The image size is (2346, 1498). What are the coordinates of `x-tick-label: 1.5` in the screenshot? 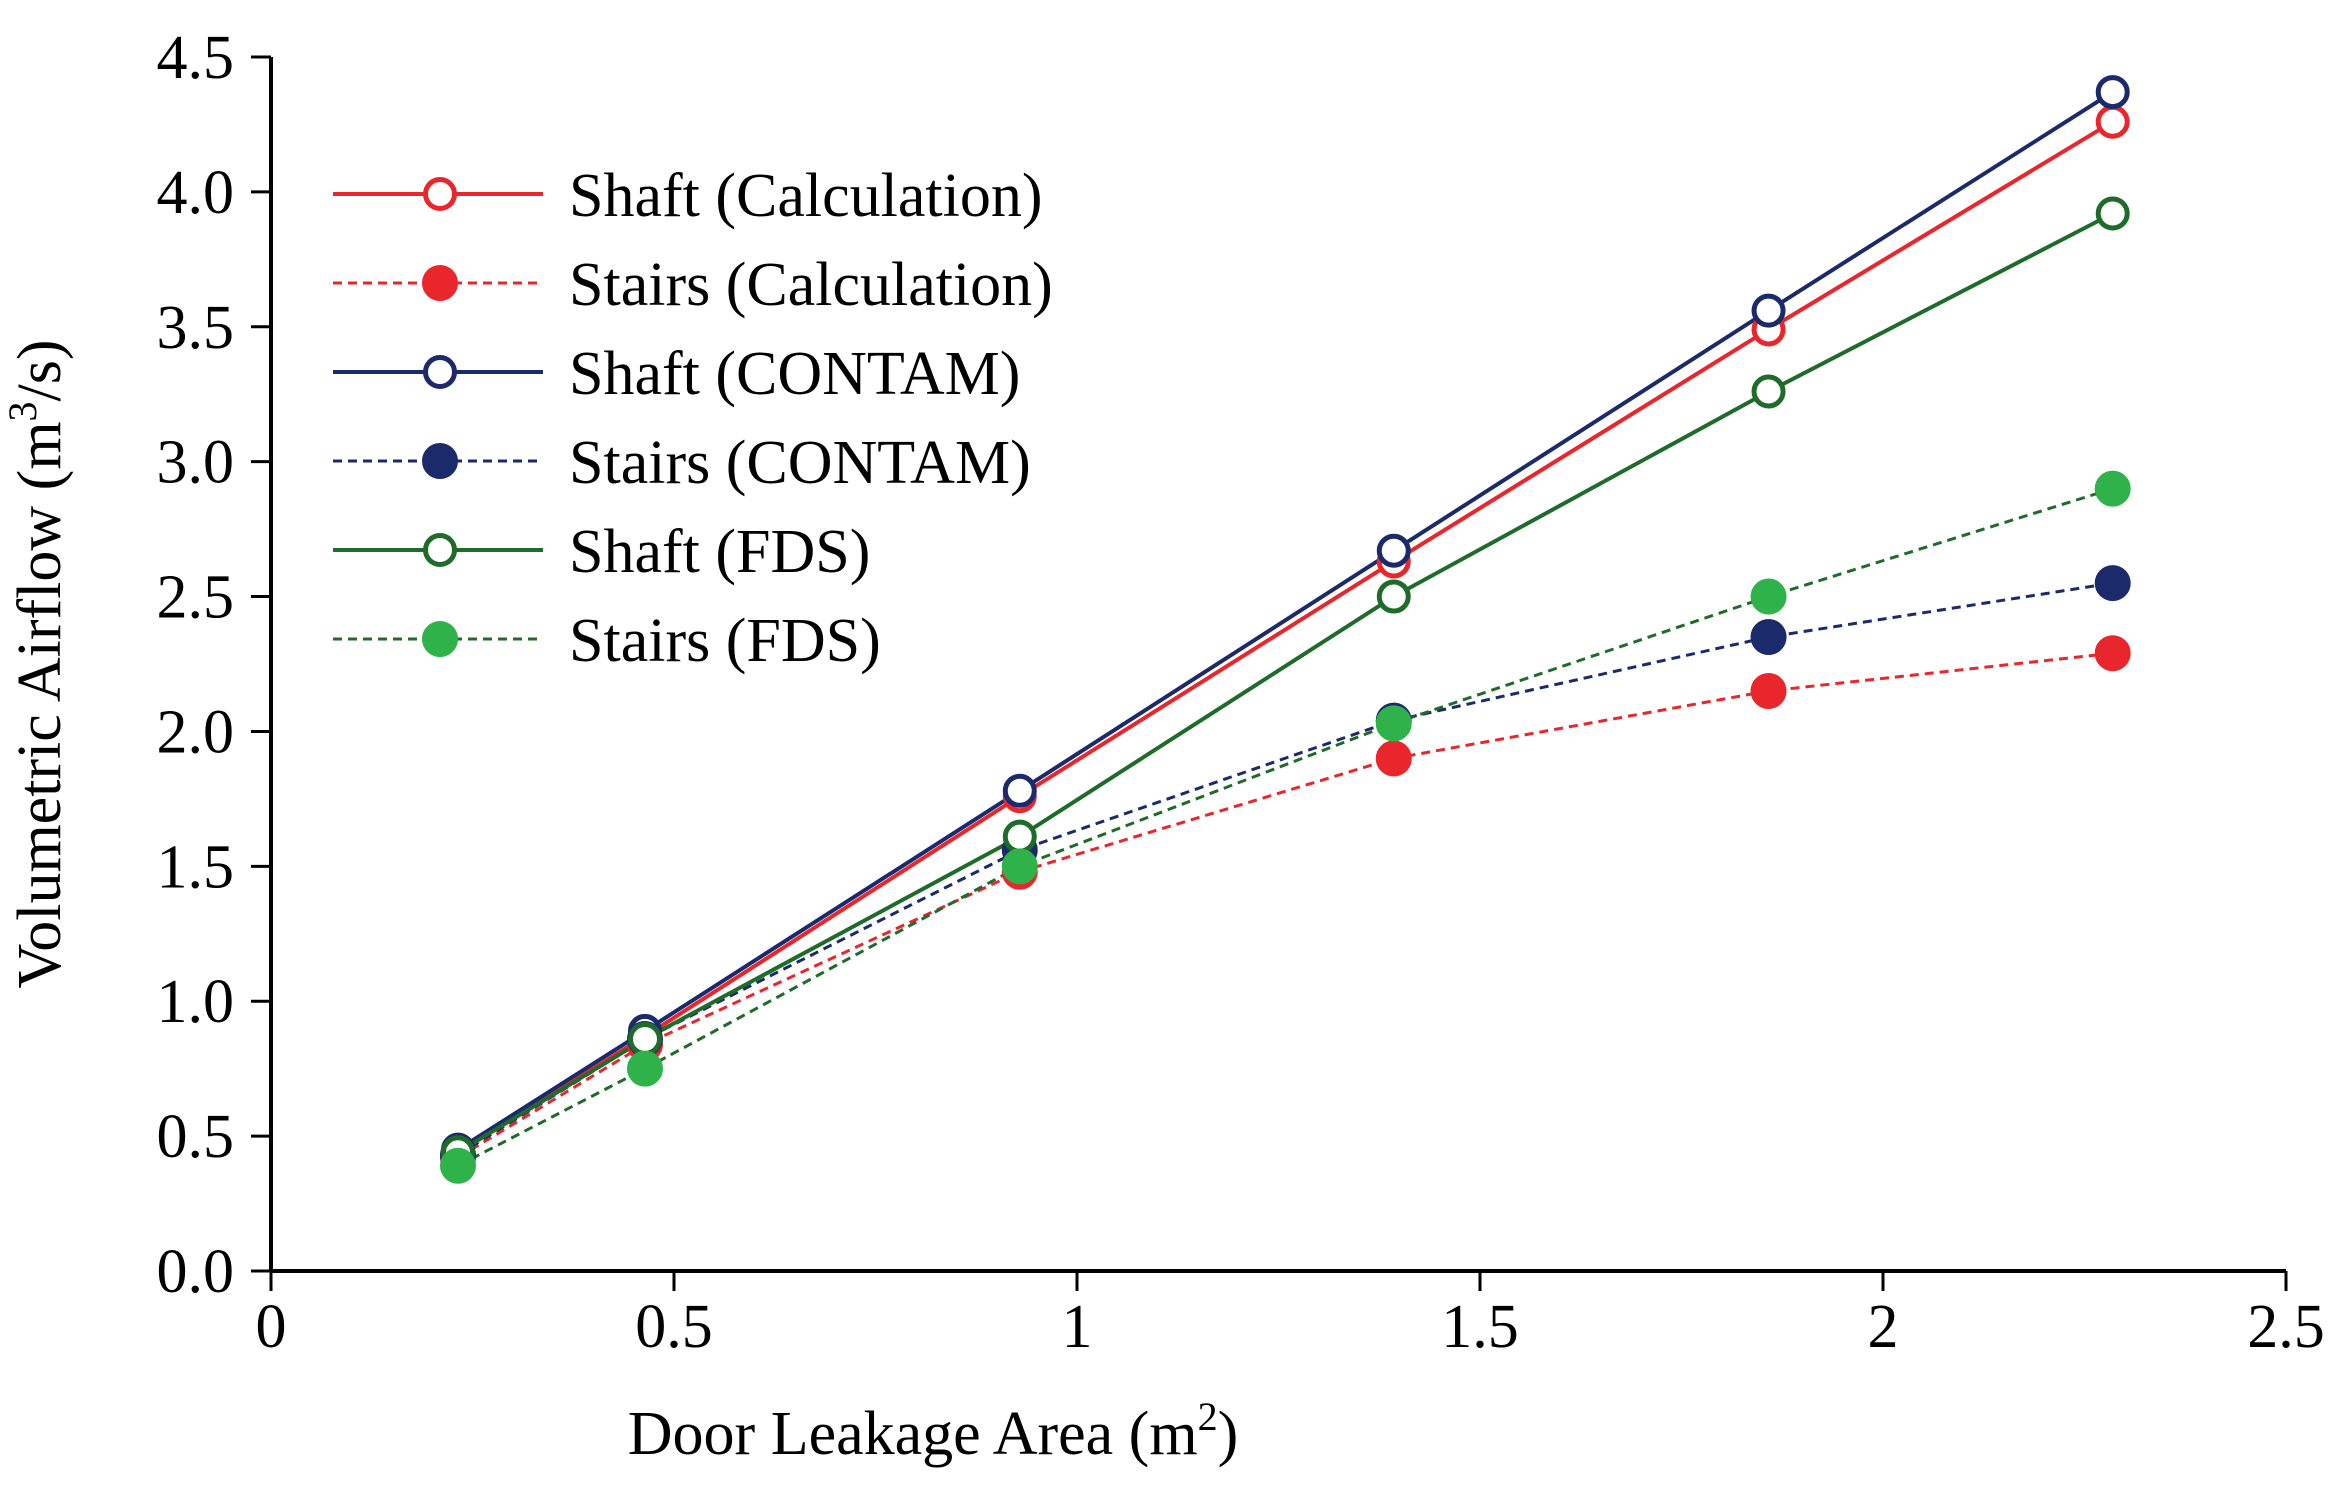 It's located at (1480, 1327).